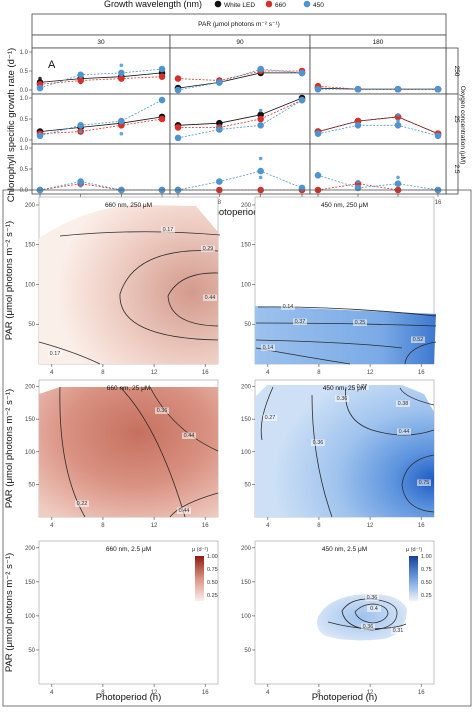 The height and width of the screenshot is (713, 474). What do you see at coordinates (153, 4) in the screenshot?
I see `legend-title: Growth wavelength (nm)` at bounding box center [153, 4].